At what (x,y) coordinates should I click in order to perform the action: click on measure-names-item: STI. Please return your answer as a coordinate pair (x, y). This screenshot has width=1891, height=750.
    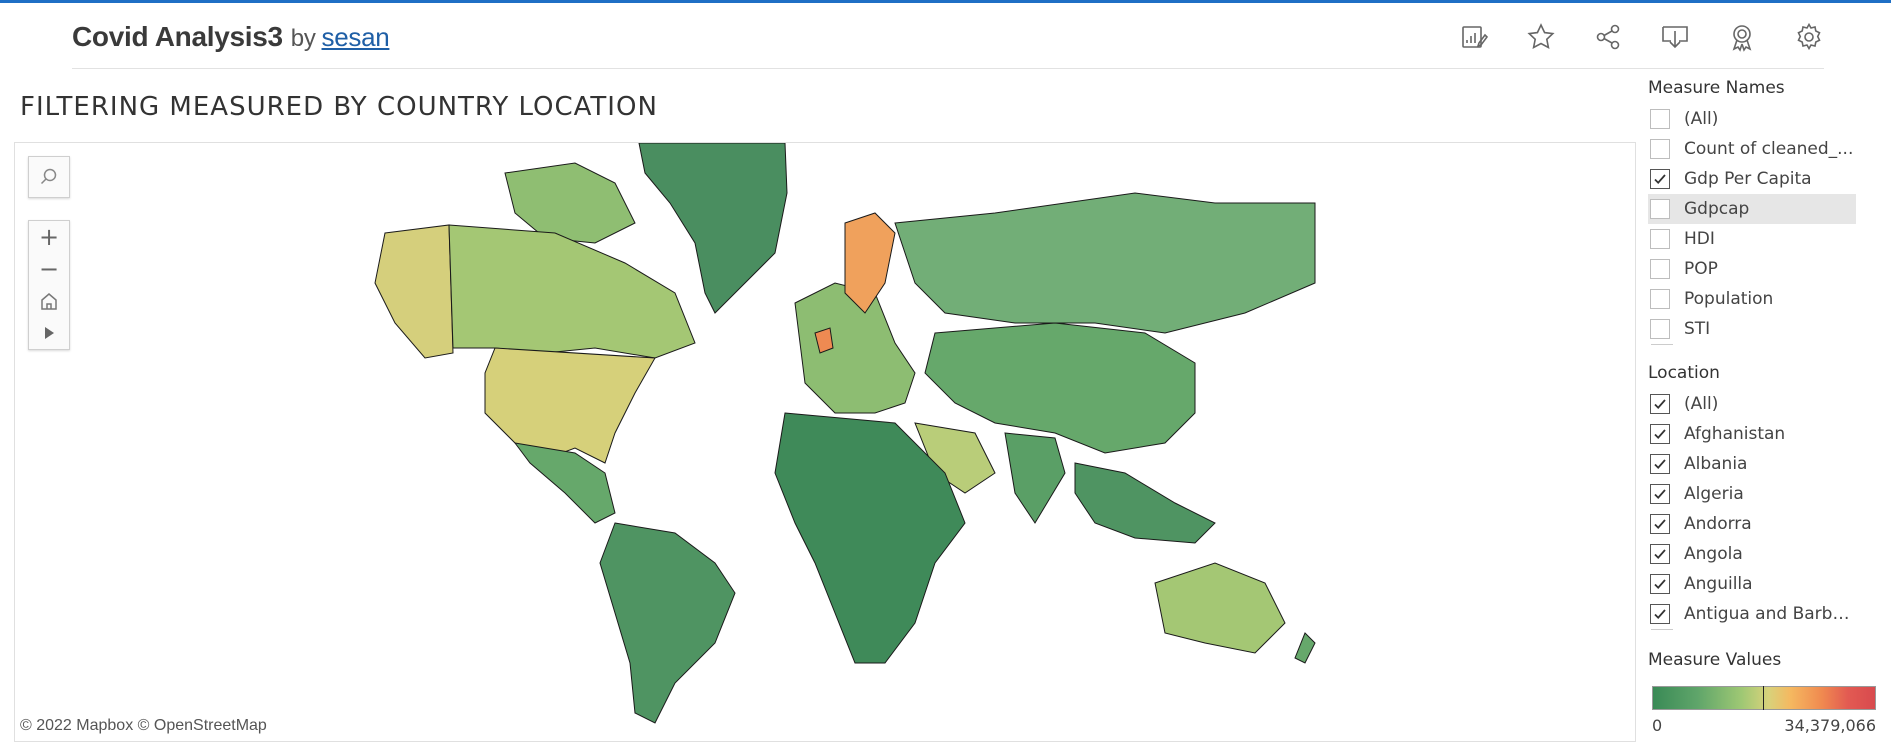
    Looking at the image, I should click on (1752, 329).